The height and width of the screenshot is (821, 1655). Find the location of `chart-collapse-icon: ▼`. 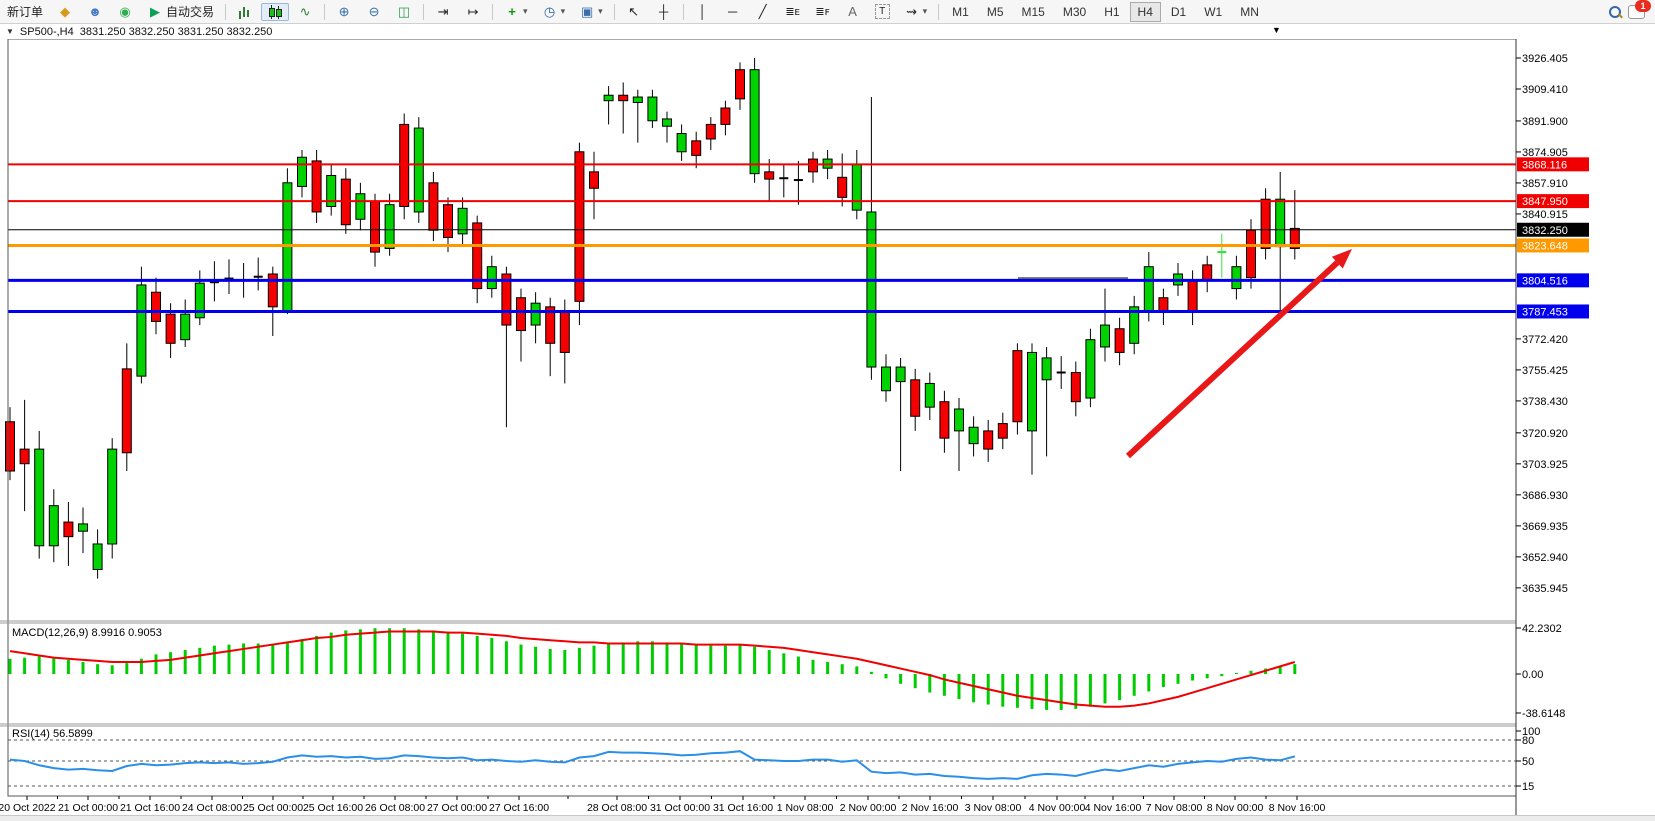

chart-collapse-icon: ▼ is located at coordinates (10, 31).